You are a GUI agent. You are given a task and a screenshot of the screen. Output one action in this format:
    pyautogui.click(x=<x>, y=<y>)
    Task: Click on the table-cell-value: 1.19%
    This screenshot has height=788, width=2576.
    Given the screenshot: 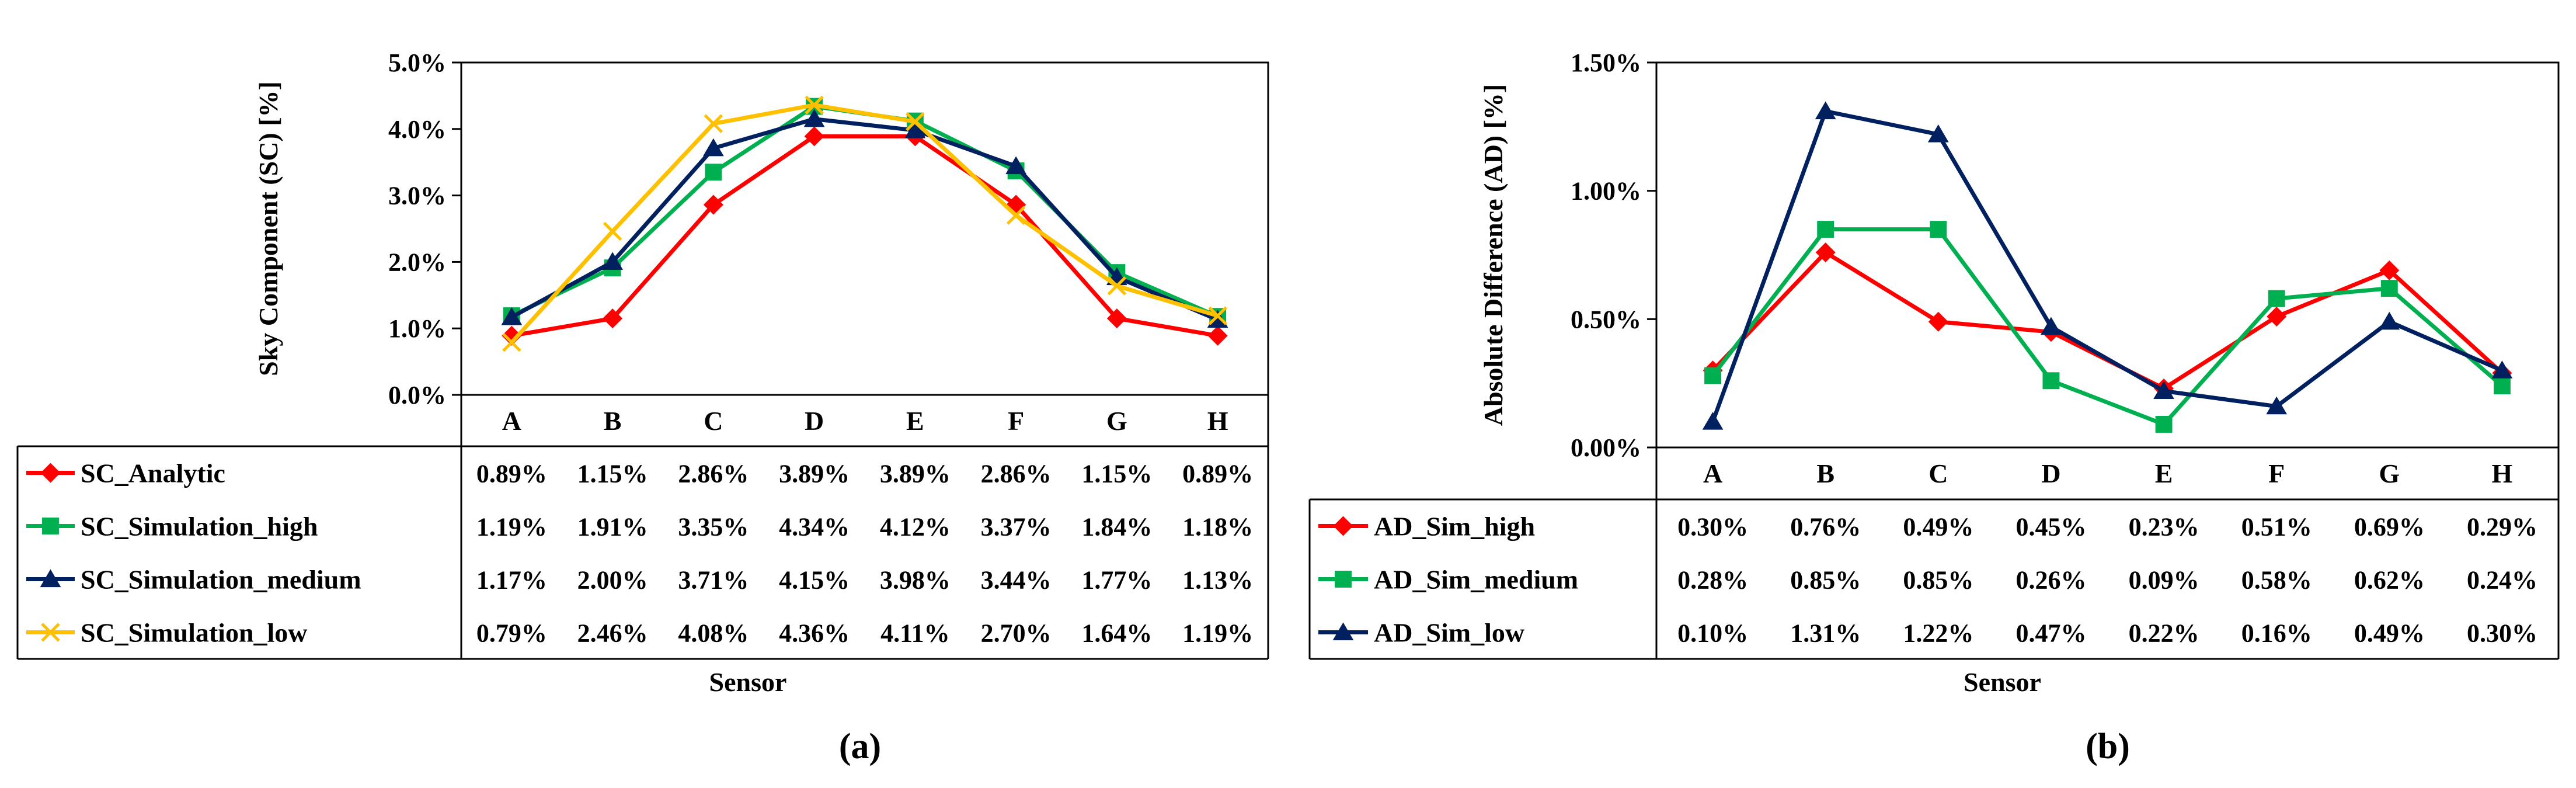 What is the action you would take?
    pyautogui.click(x=1217, y=633)
    